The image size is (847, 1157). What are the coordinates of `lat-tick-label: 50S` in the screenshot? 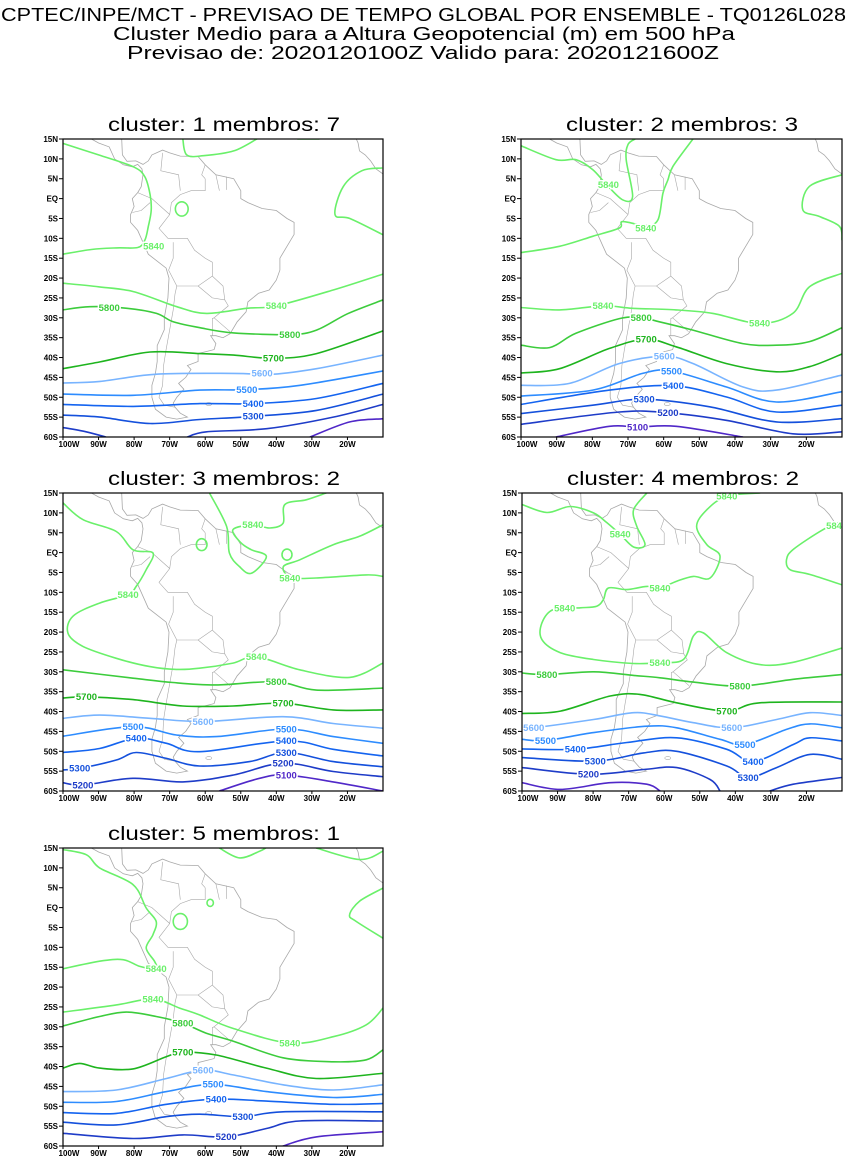 It's located at (51, 751).